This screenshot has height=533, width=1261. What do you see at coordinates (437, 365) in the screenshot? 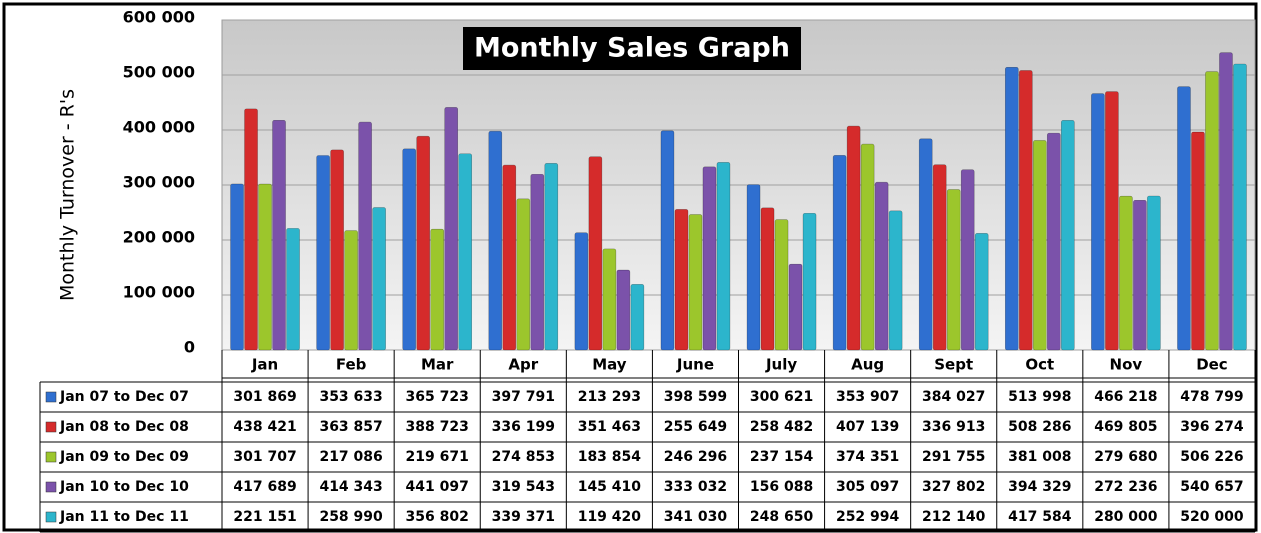
I see `x-tick-label: Mar` at bounding box center [437, 365].